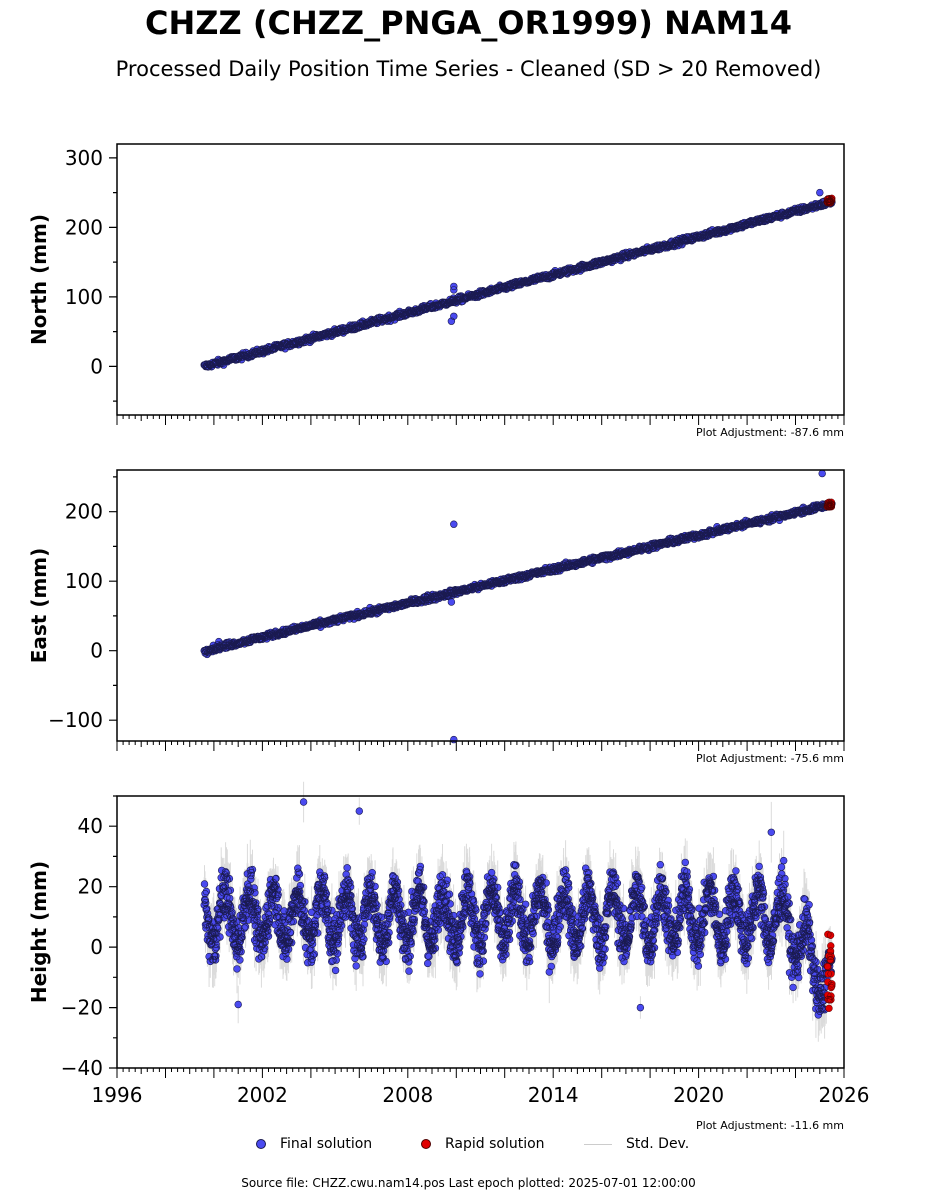 This screenshot has width=937, height=1200. Describe the element at coordinates (407, 1095) in the screenshot. I see `x-tick-label: 2008` at that location.